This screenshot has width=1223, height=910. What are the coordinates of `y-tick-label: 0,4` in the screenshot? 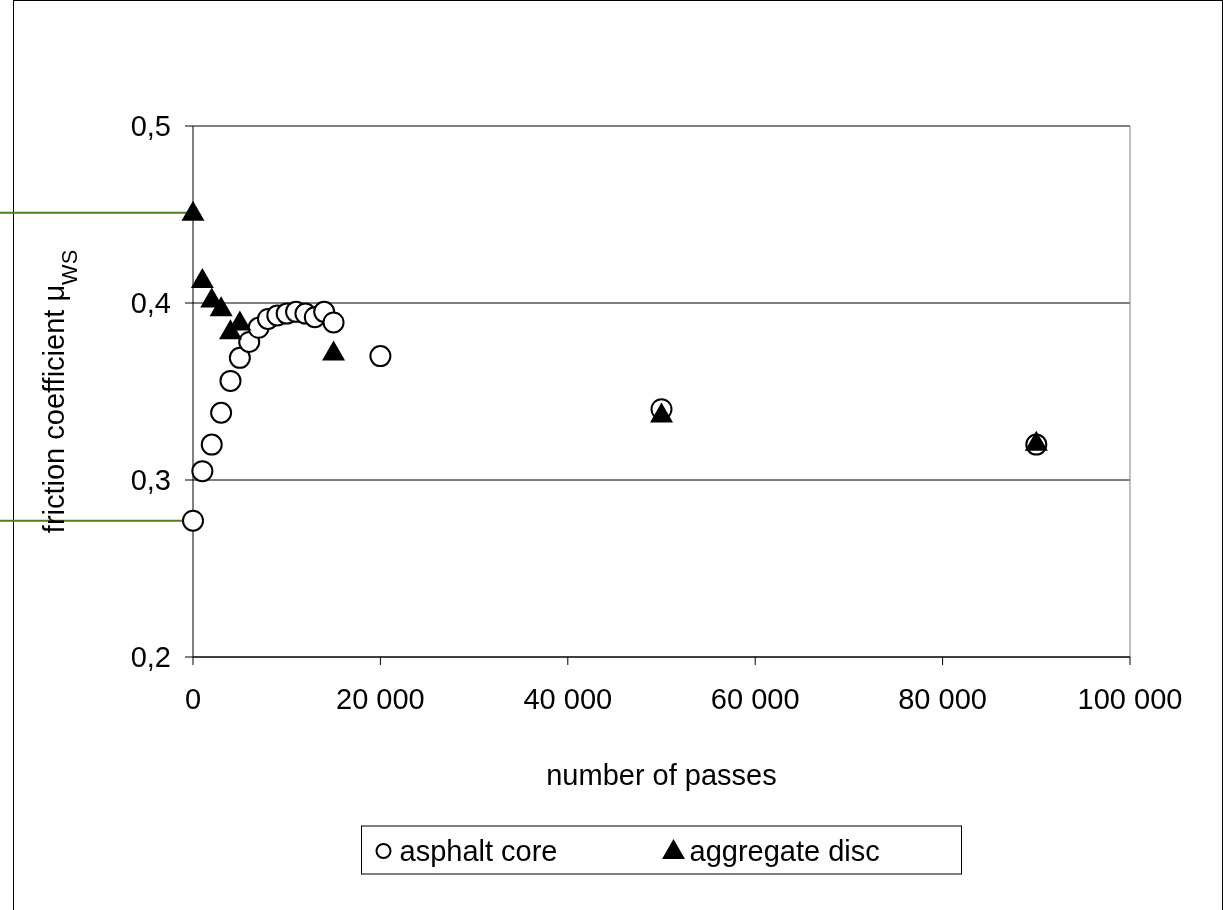 It's located at (150, 303).